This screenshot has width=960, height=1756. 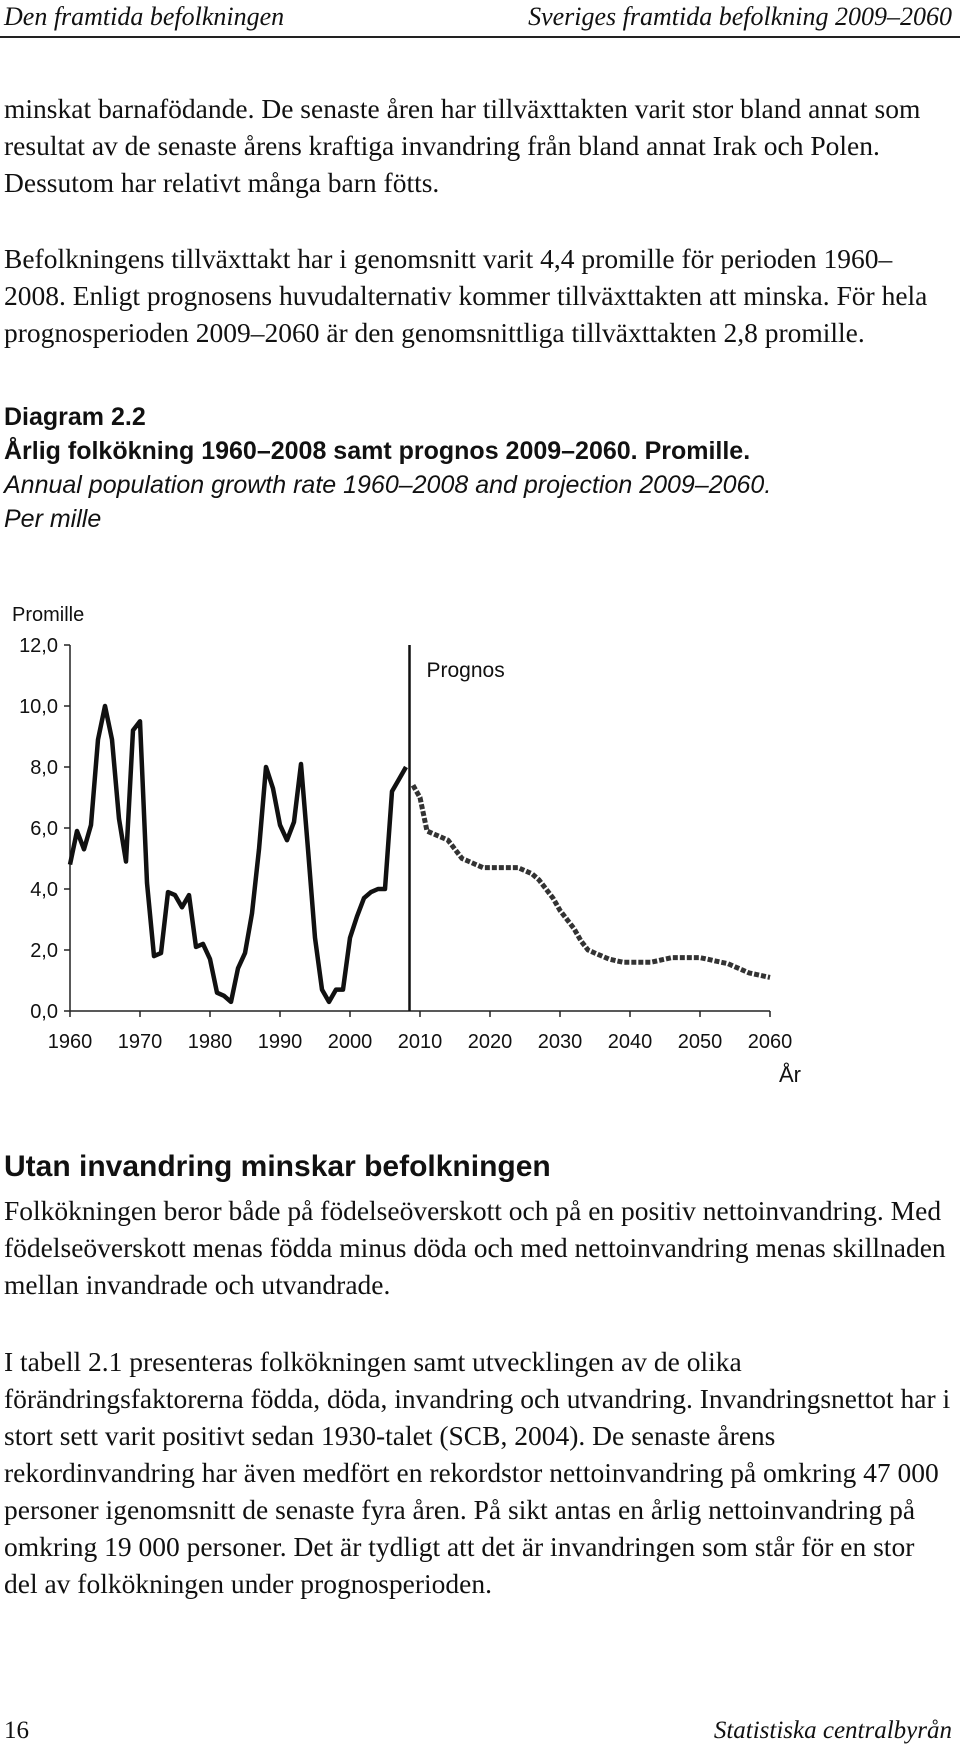 What do you see at coordinates (38, 646) in the screenshot?
I see `y-tick-label: 12,0` at bounding box center [38, 646].